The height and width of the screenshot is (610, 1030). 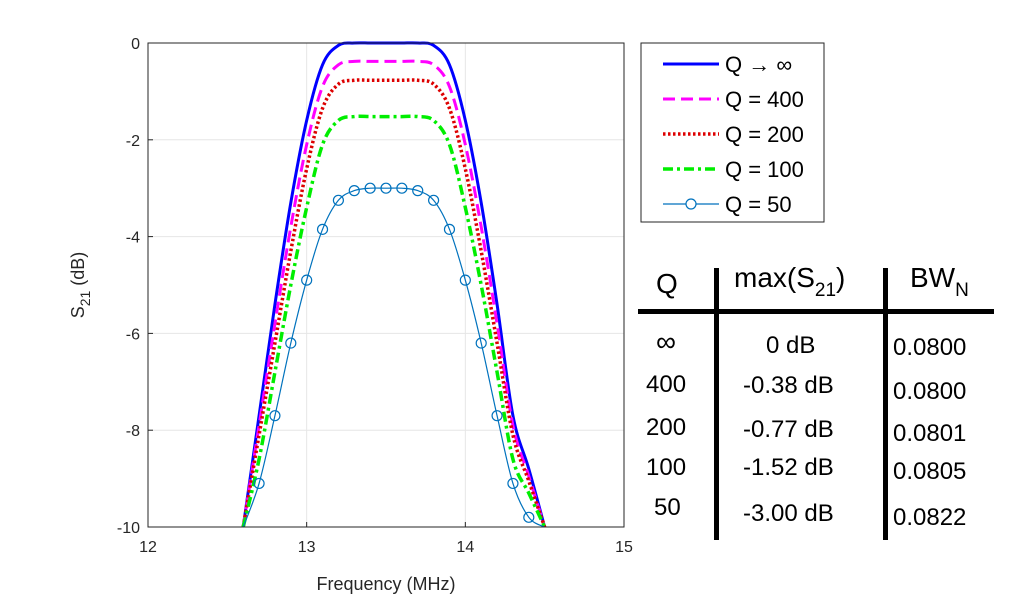 What do you see at coordinates (764, 169) in the screenshot?
I see `legend-label: Q = 100` at bounding box center [764, 169].